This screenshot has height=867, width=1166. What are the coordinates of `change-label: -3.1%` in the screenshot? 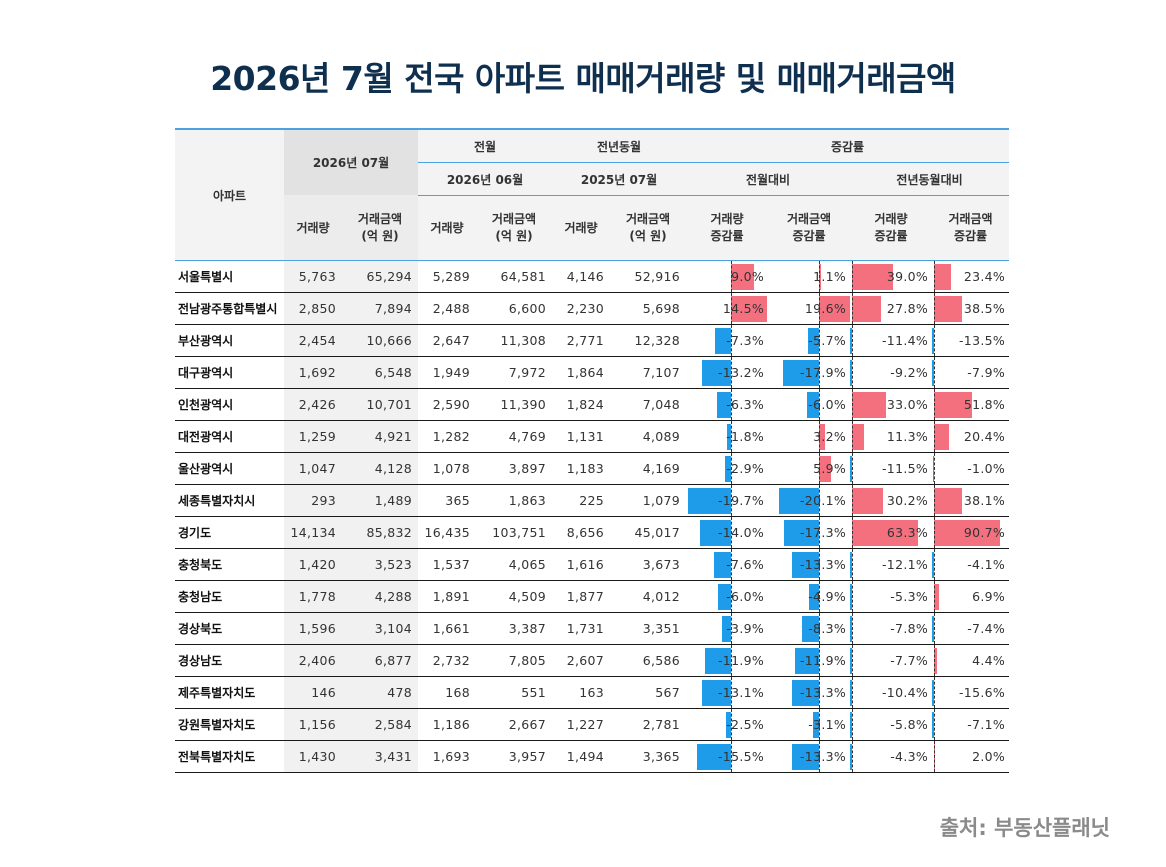 It's located at (827, 724).